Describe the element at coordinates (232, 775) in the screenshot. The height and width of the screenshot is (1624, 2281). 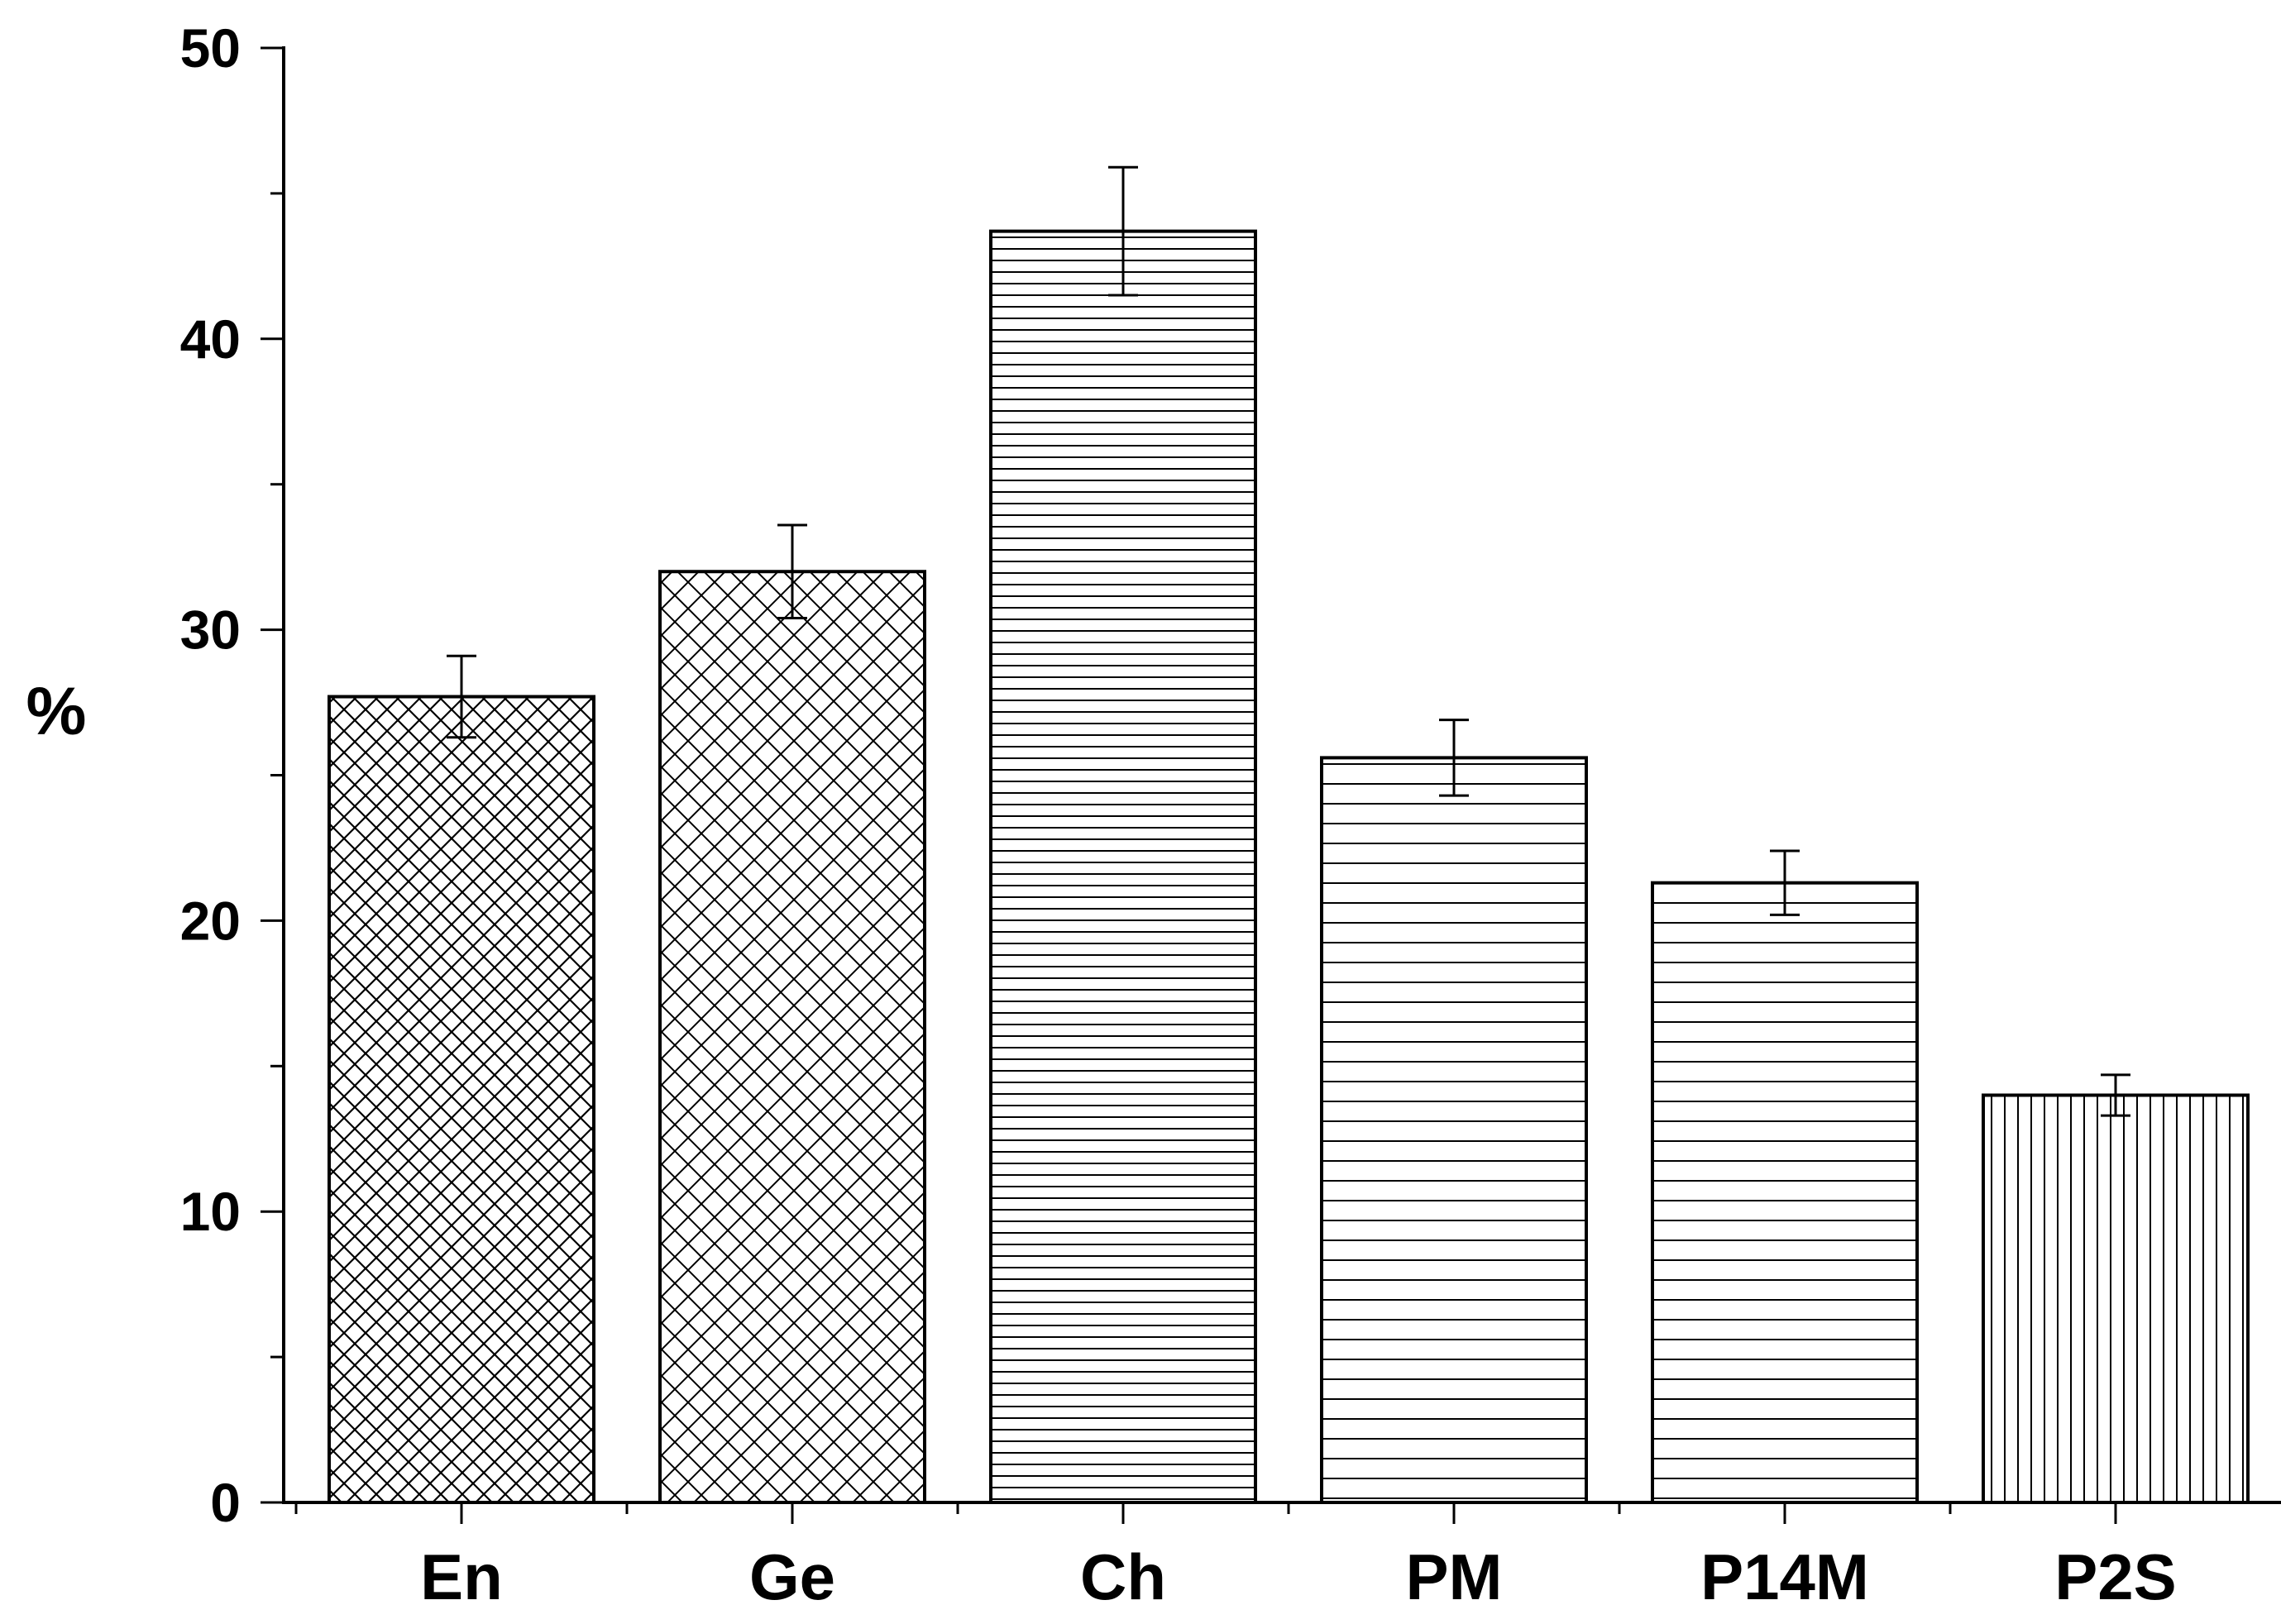
I see `y-axis-ticks: 0 10 20 30 40 50` at that location.